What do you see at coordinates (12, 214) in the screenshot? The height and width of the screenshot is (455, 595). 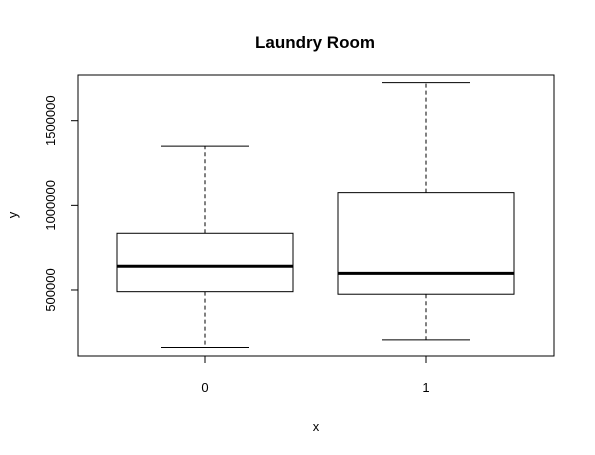 I see `y-axis-label: y` at bounding box center [12, 214].